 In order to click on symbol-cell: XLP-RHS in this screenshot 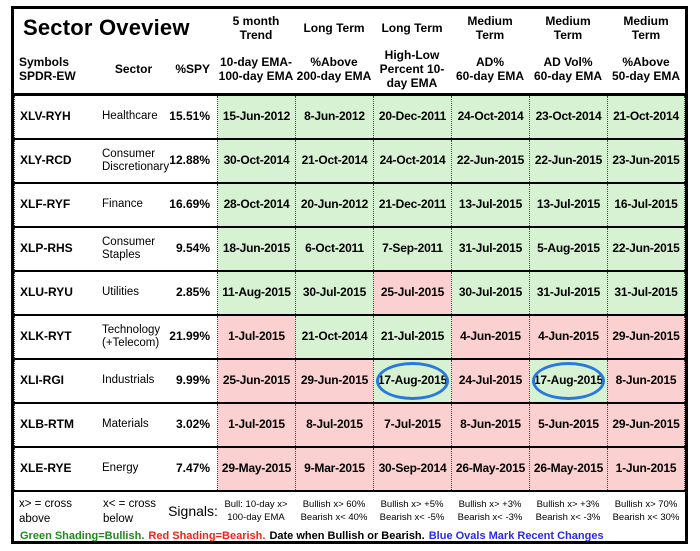, I will do `click(56, 249)`.